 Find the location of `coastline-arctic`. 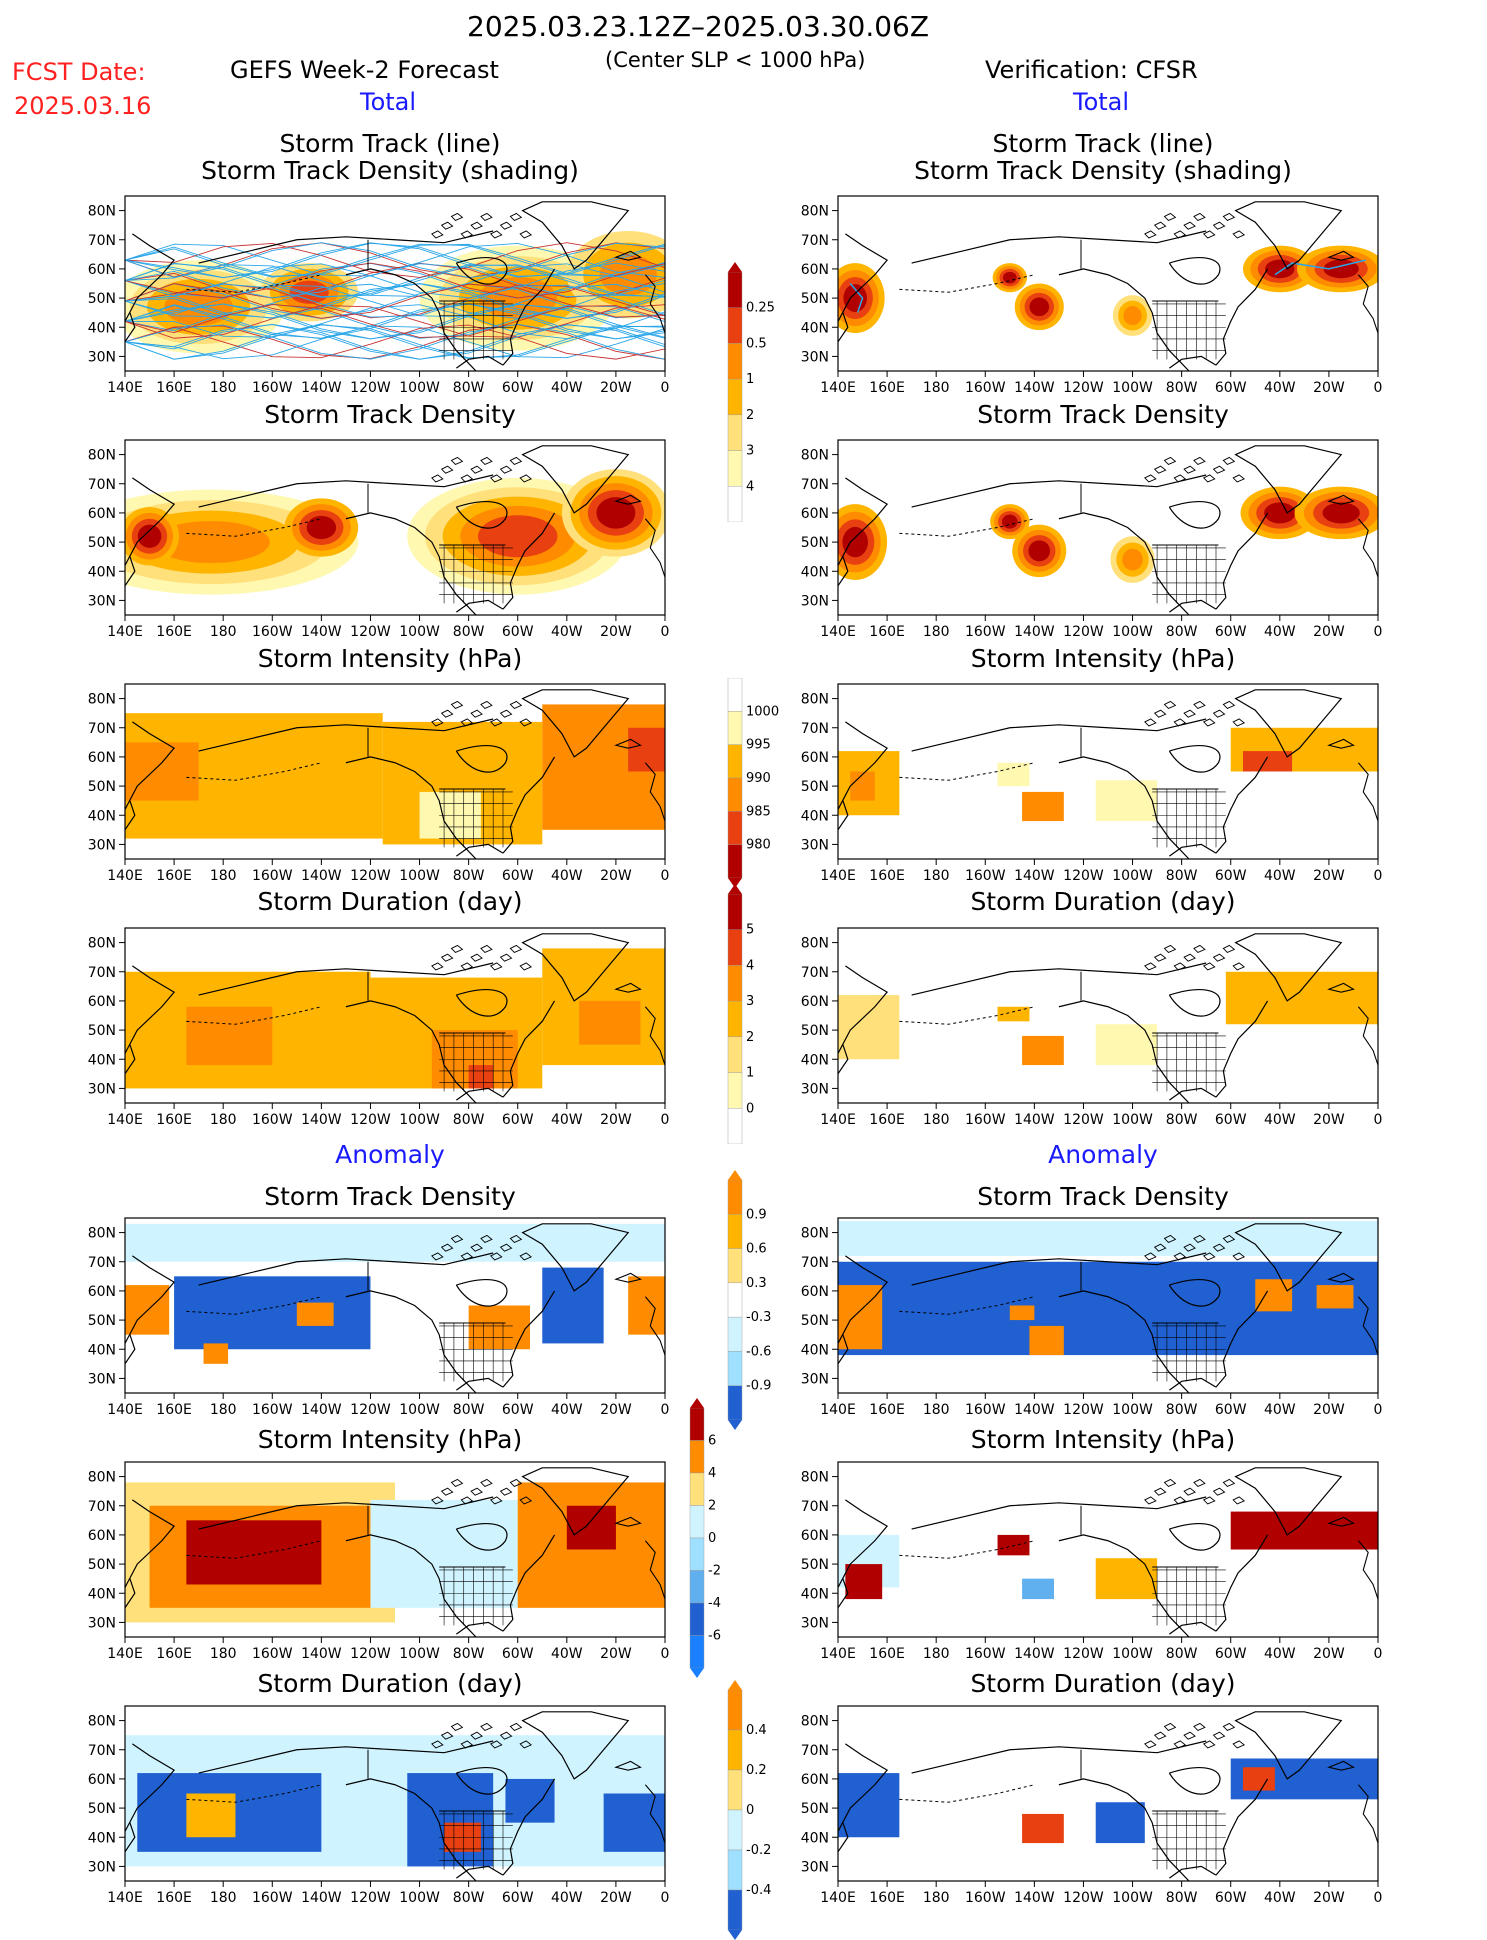

coastline-arctic is located at coordinates (346, 1269).